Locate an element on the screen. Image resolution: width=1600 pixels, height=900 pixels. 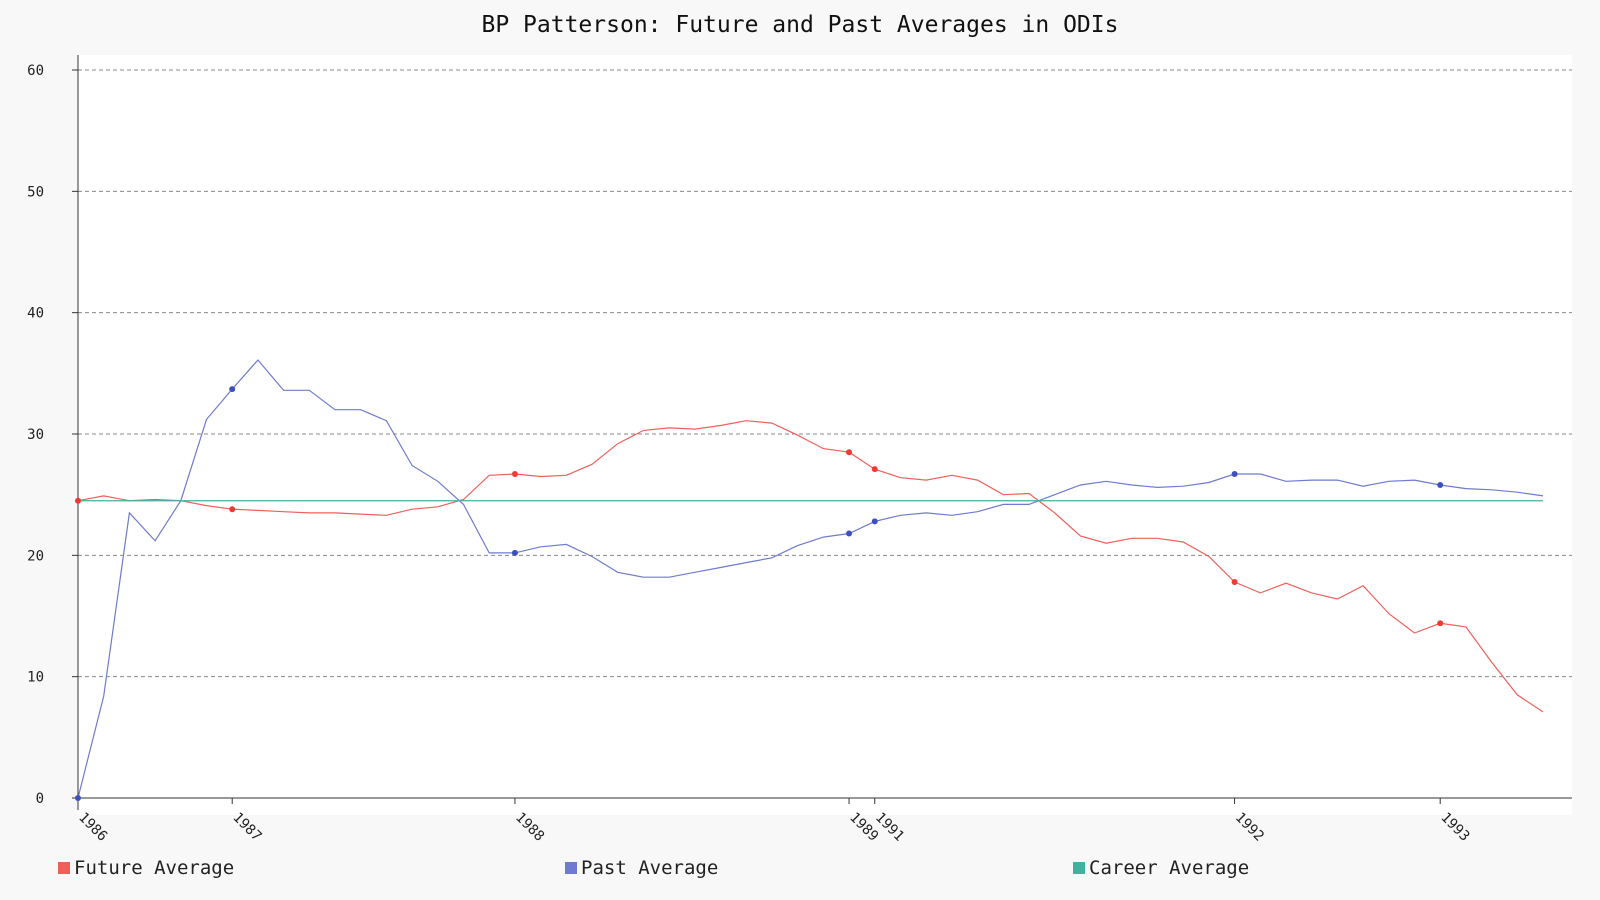
y-tick-label-30: 30 is located at coordinates (35, 435).